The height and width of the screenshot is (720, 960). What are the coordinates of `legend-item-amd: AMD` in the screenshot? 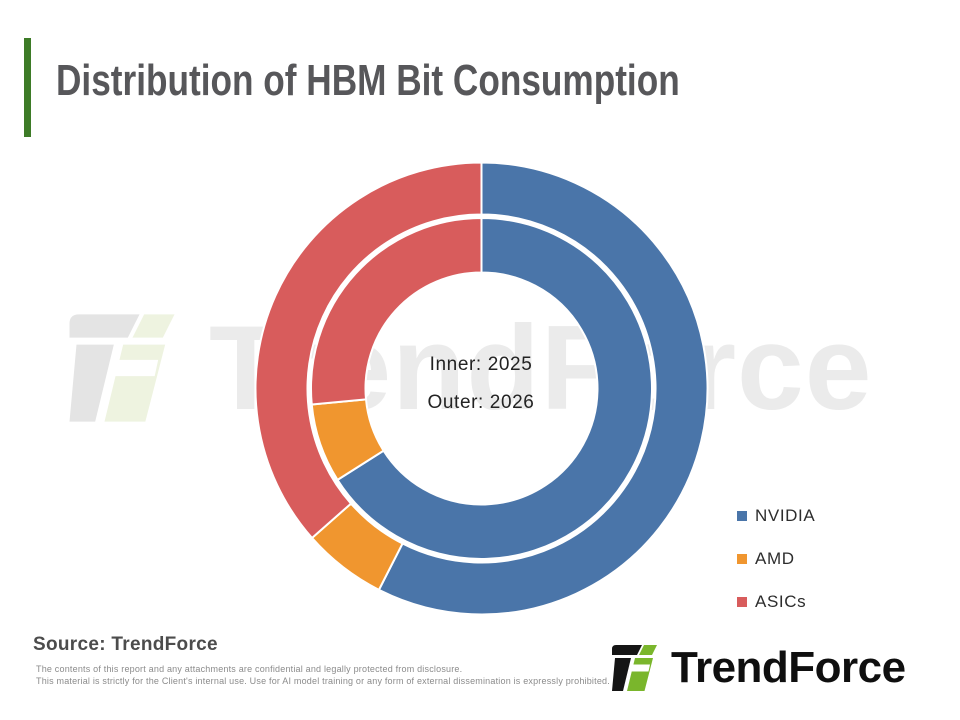 It's located at (776, 559).